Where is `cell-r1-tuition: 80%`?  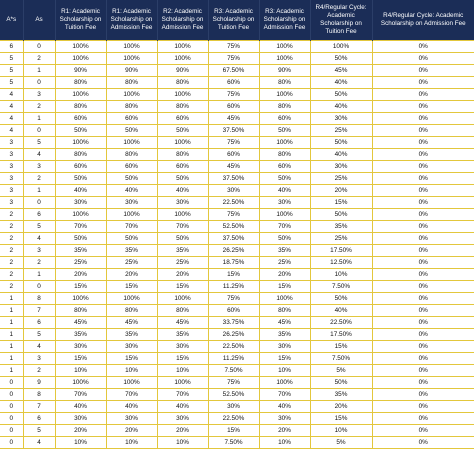
cell-r1-tuition: 80% is located at coordinates (80, 106).